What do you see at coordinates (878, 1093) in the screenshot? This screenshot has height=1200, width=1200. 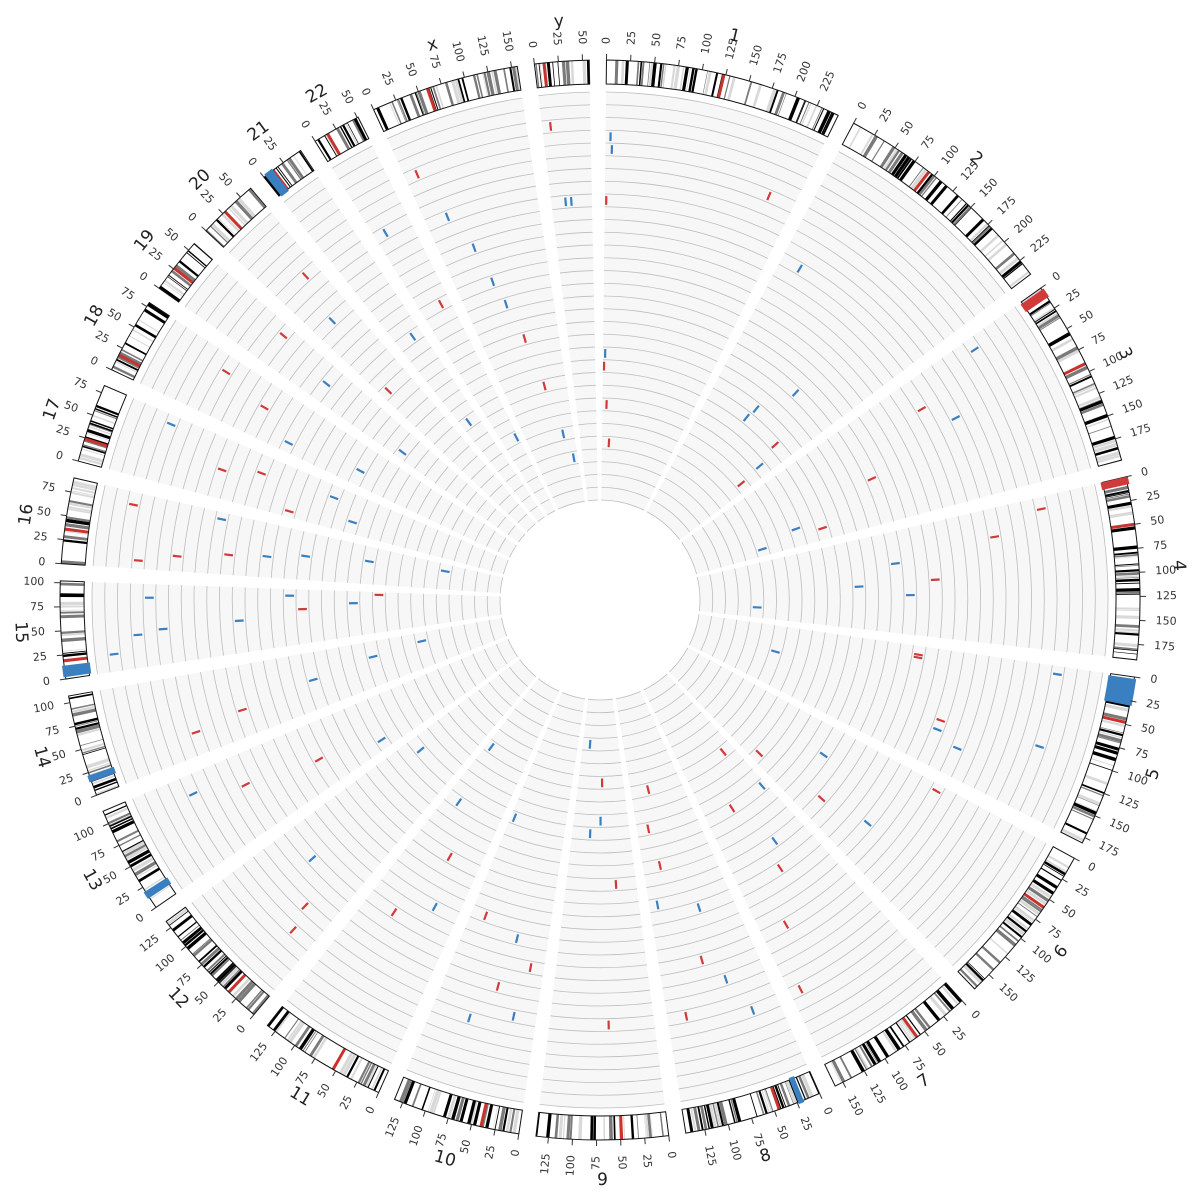 I see `tick-label: 125` at bounding box center [878, 1093].